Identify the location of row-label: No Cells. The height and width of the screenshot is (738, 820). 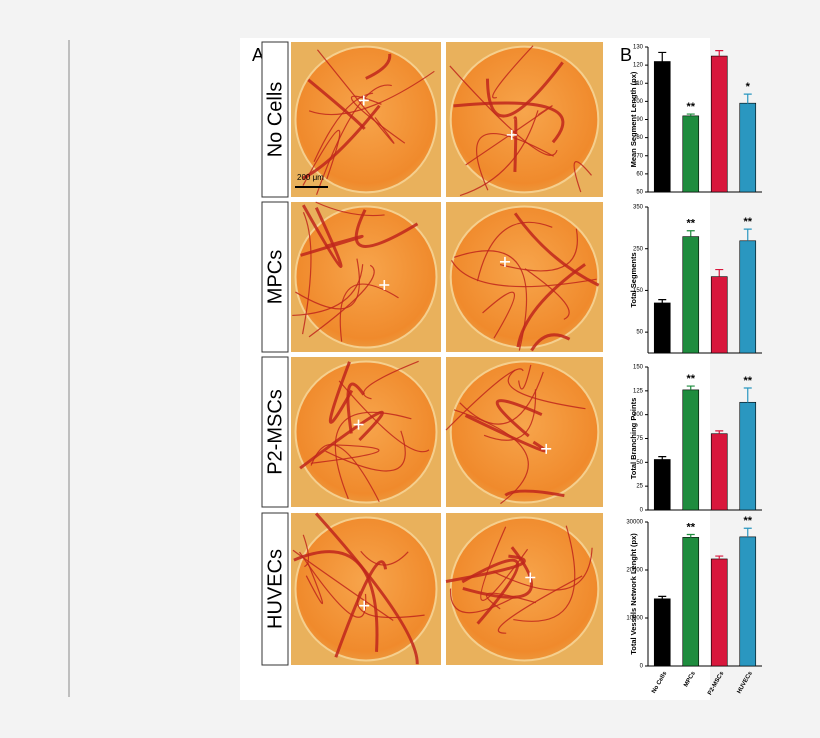
(275, 120).